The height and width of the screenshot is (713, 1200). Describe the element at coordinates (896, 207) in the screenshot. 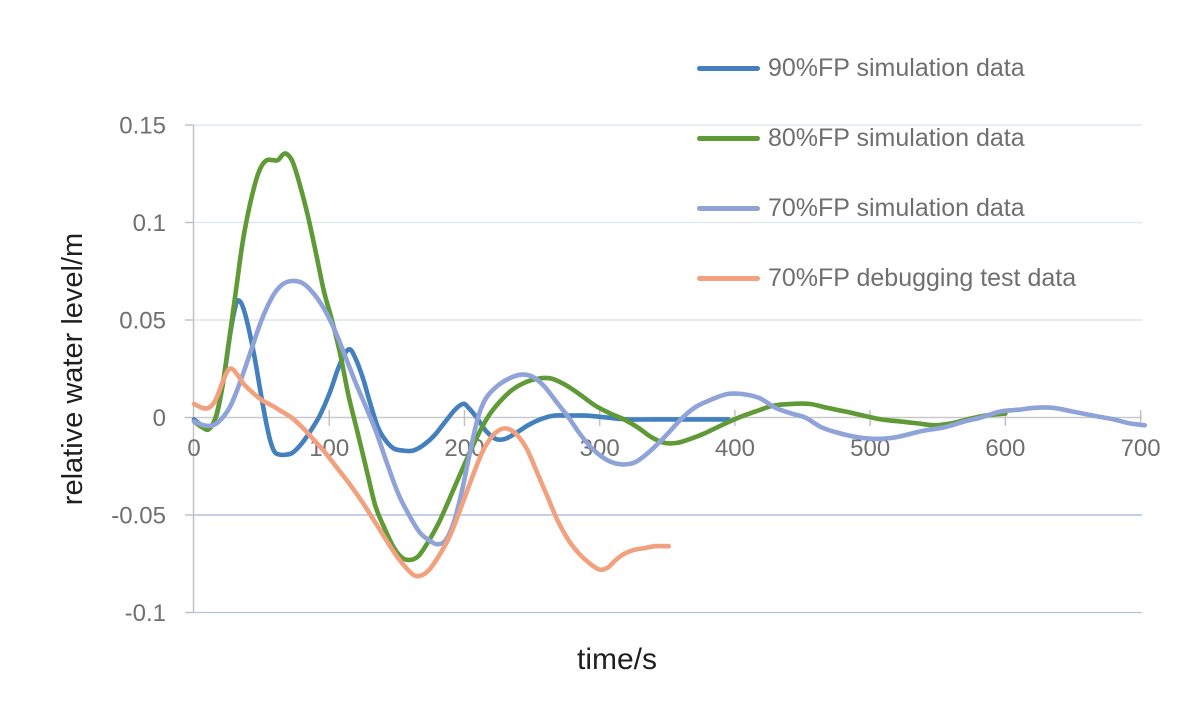

I see `legend-item-label: 70%FP simulation data` at that location.